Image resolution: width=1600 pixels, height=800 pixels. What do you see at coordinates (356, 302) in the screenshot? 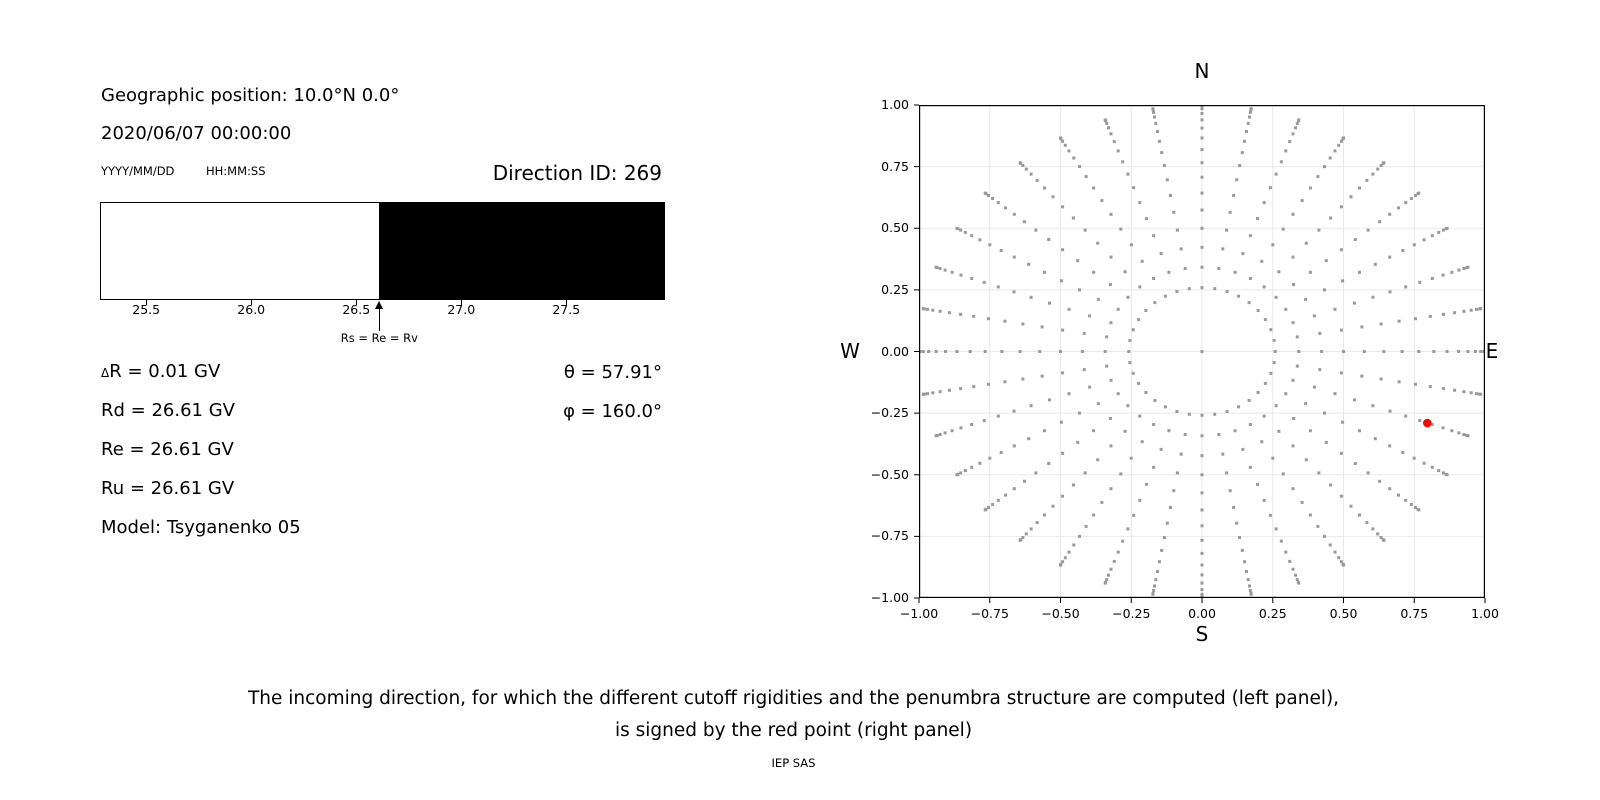
I see `penumbra-tick-mark` at bounding box center [356, 302].